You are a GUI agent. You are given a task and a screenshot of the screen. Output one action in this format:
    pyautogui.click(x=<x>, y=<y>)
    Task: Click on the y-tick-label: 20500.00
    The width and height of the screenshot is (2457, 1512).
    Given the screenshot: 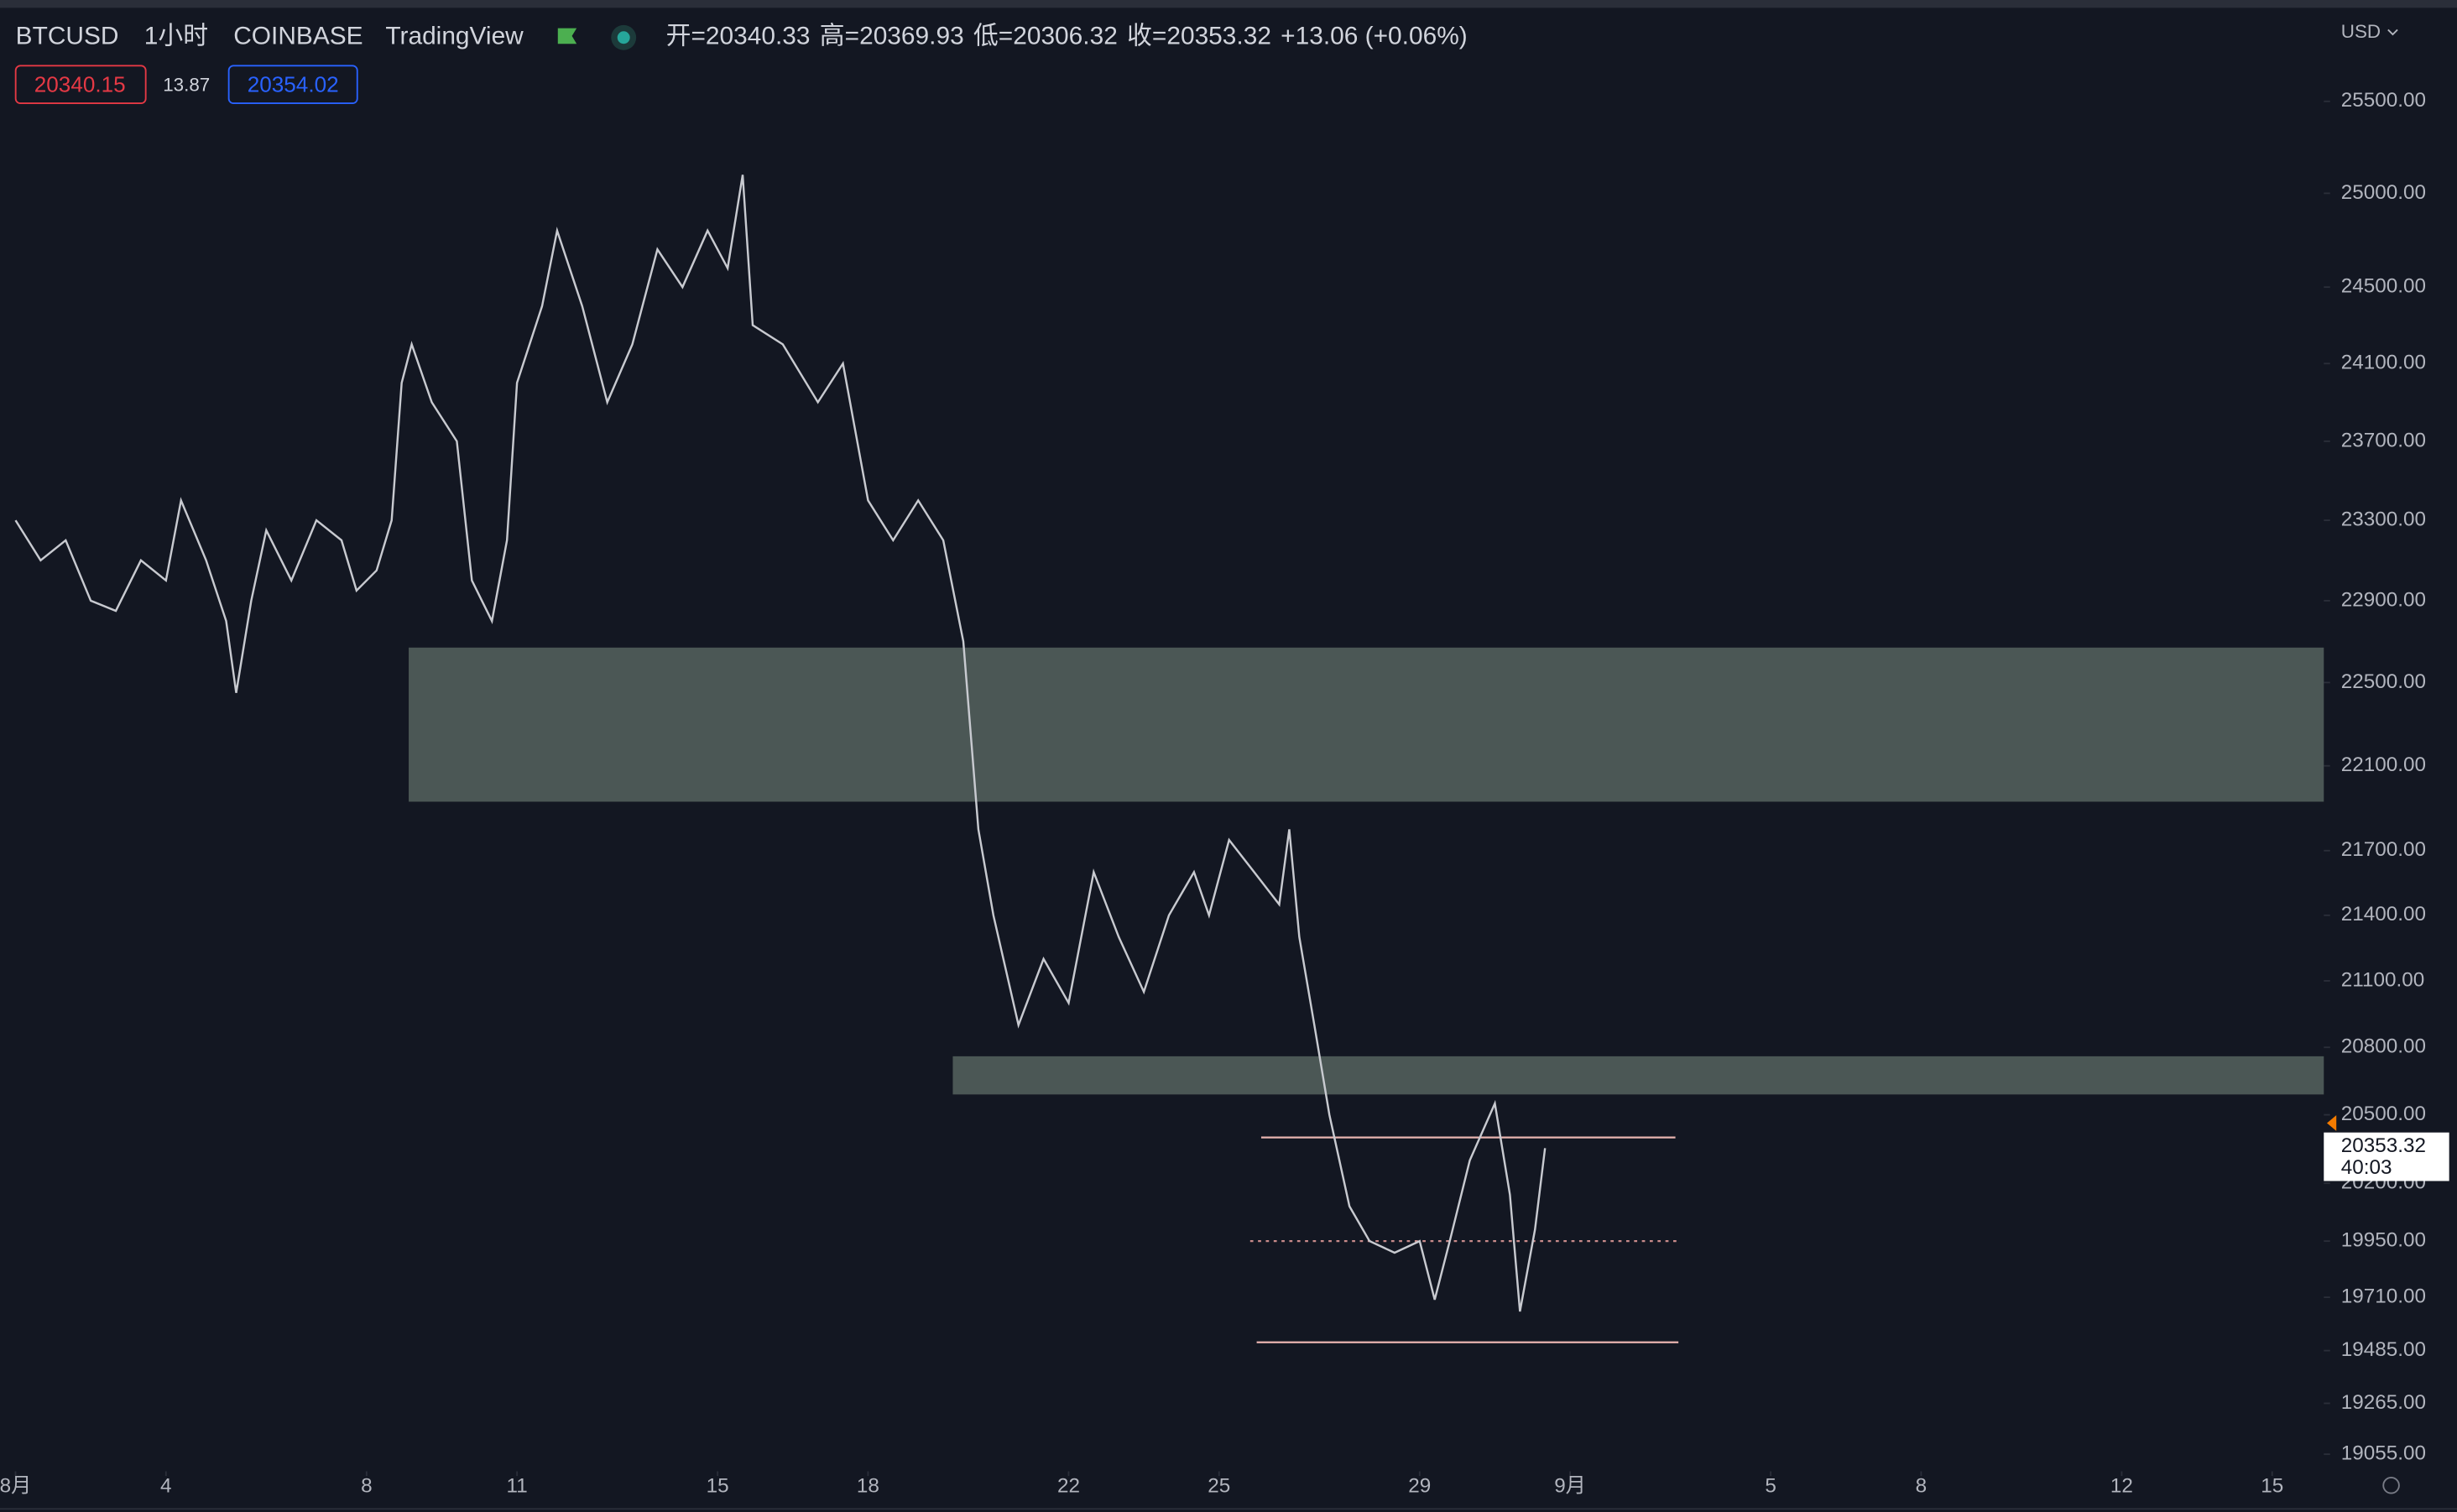 What is the action you would take?
    pyautogui.click(x=2383, y=1114)
    